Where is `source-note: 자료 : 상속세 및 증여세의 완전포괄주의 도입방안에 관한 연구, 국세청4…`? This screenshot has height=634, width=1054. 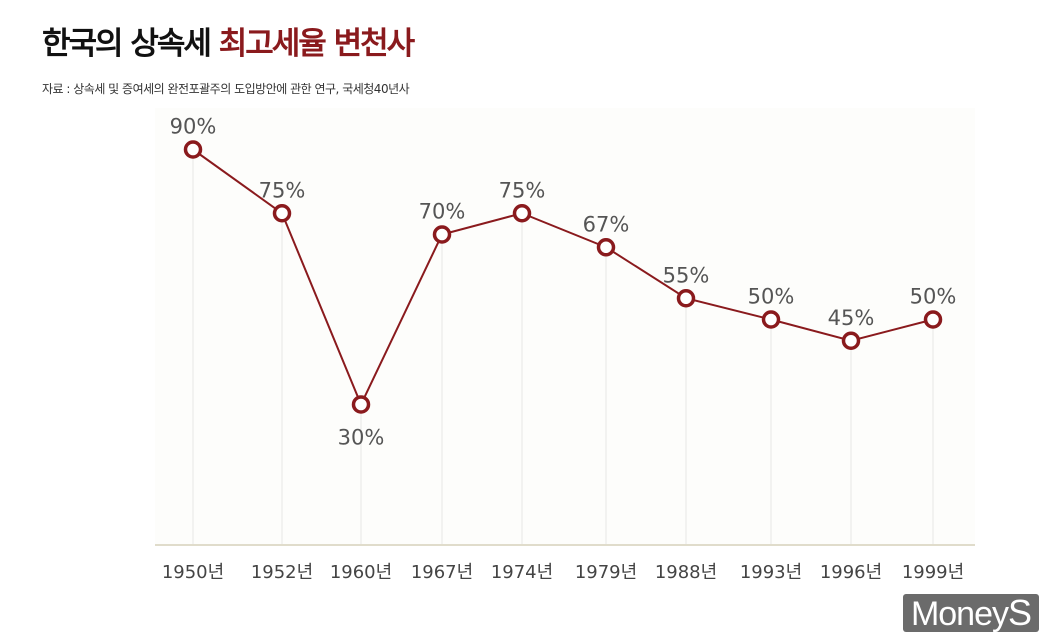
source-note: 자료 : 상속세 및 증여세의 완전포괄주의 도입방안에 관한 연구, 국세청4… is located at coordinates (226, 89).